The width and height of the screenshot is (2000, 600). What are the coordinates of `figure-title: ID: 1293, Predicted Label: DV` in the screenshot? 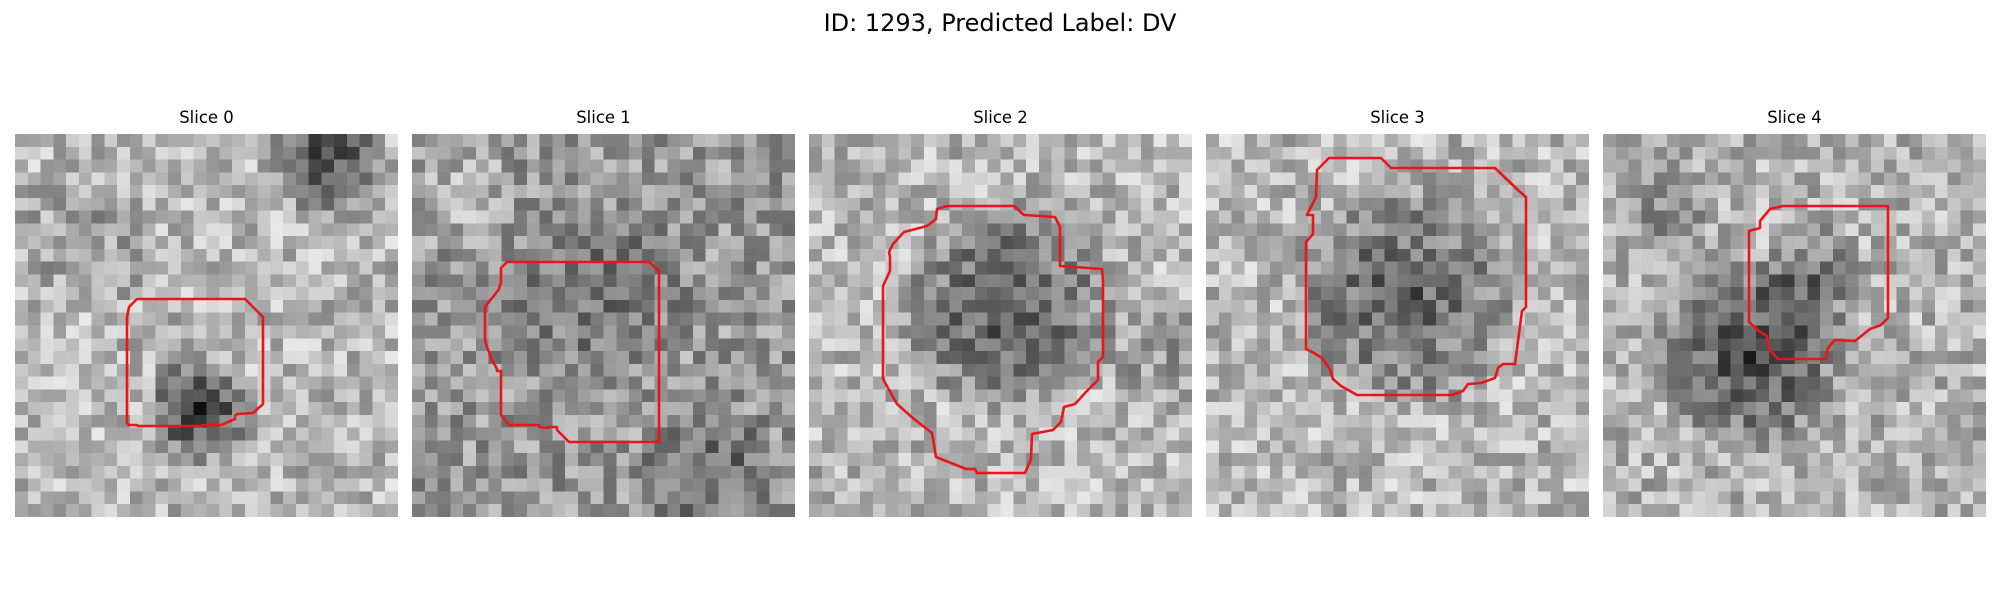 It's located at (1000, 23).